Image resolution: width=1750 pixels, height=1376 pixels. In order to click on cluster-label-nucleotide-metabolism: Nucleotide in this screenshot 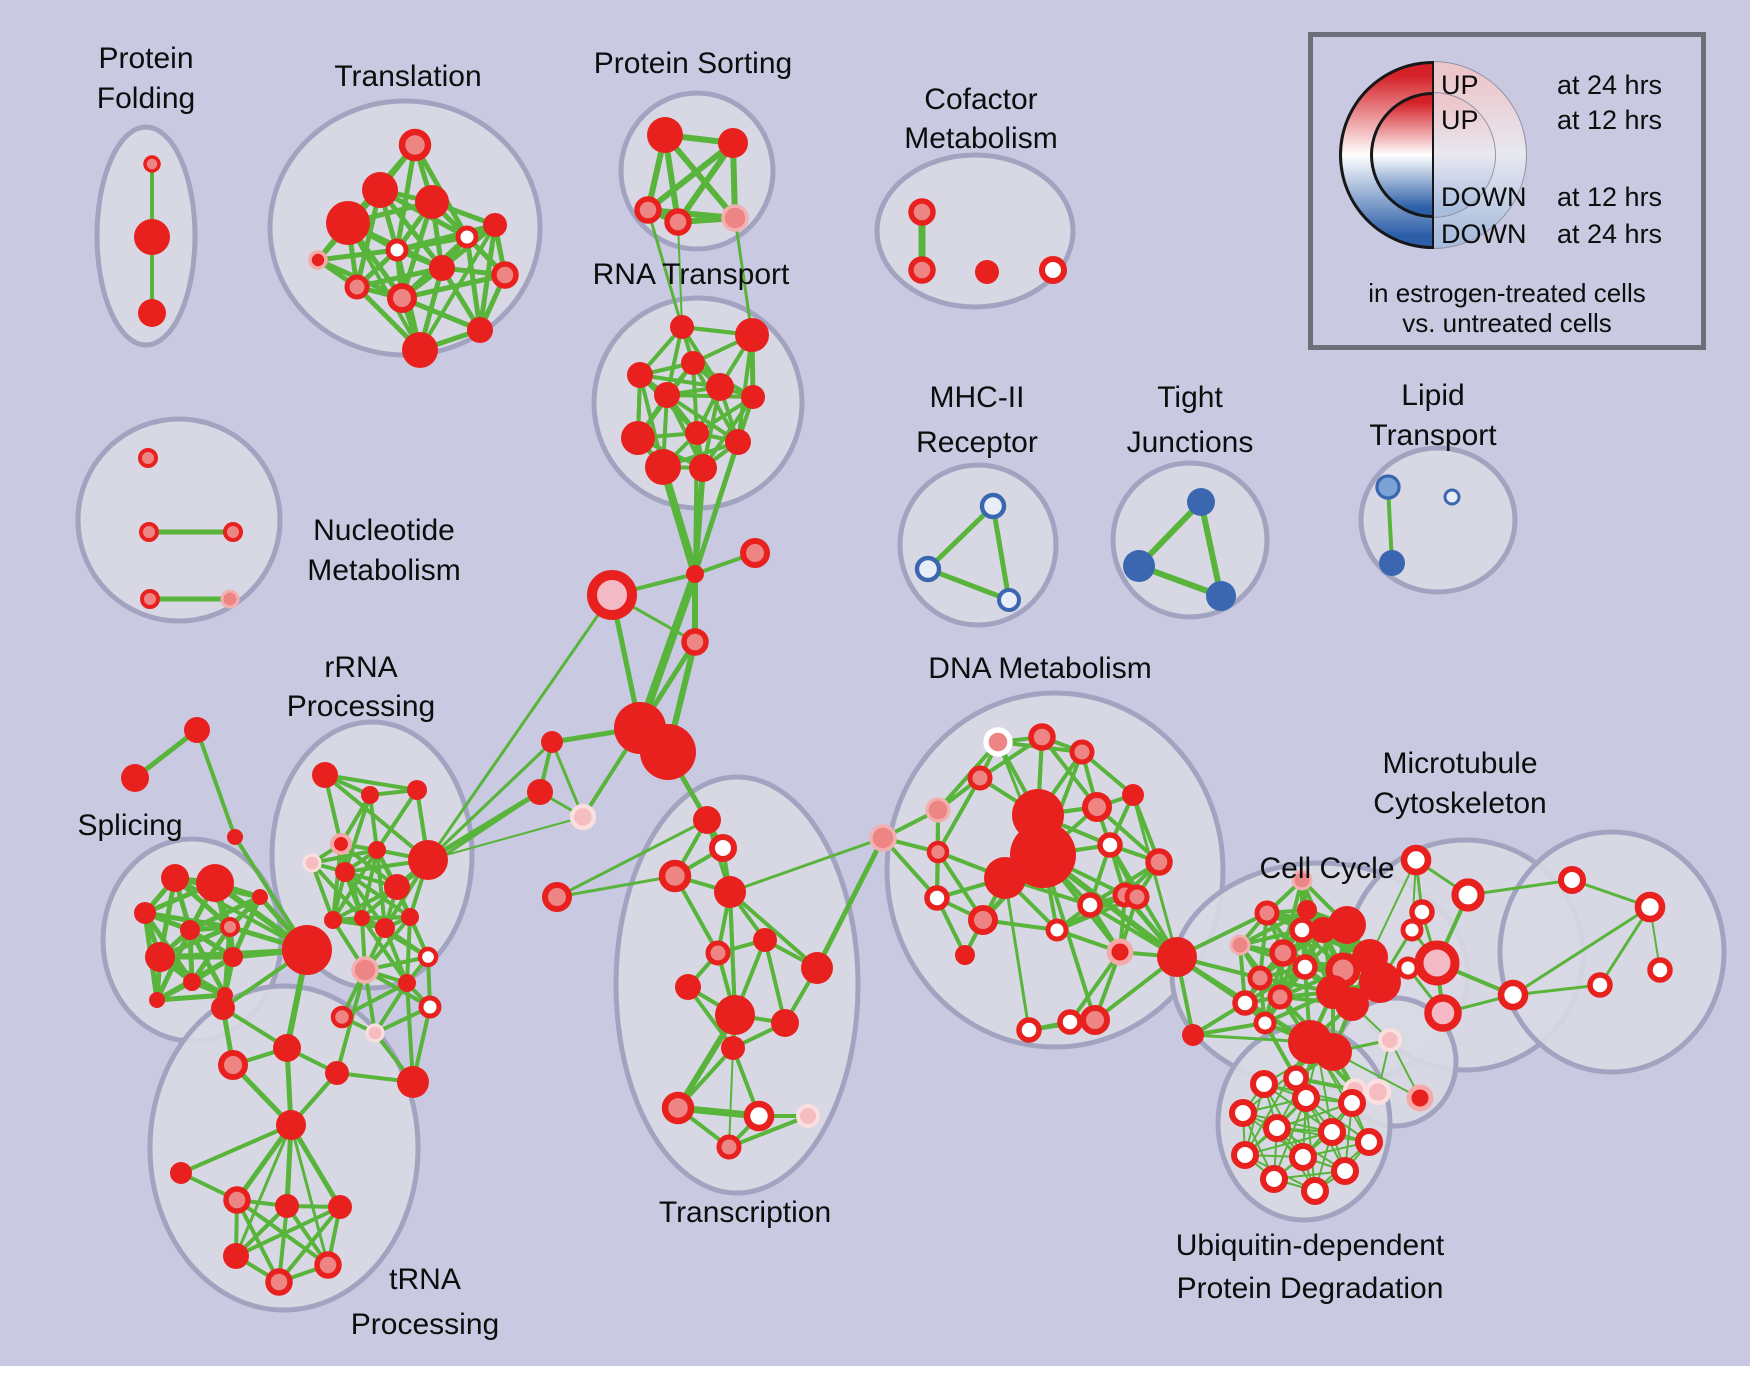, I will do `click(384, 530)`.